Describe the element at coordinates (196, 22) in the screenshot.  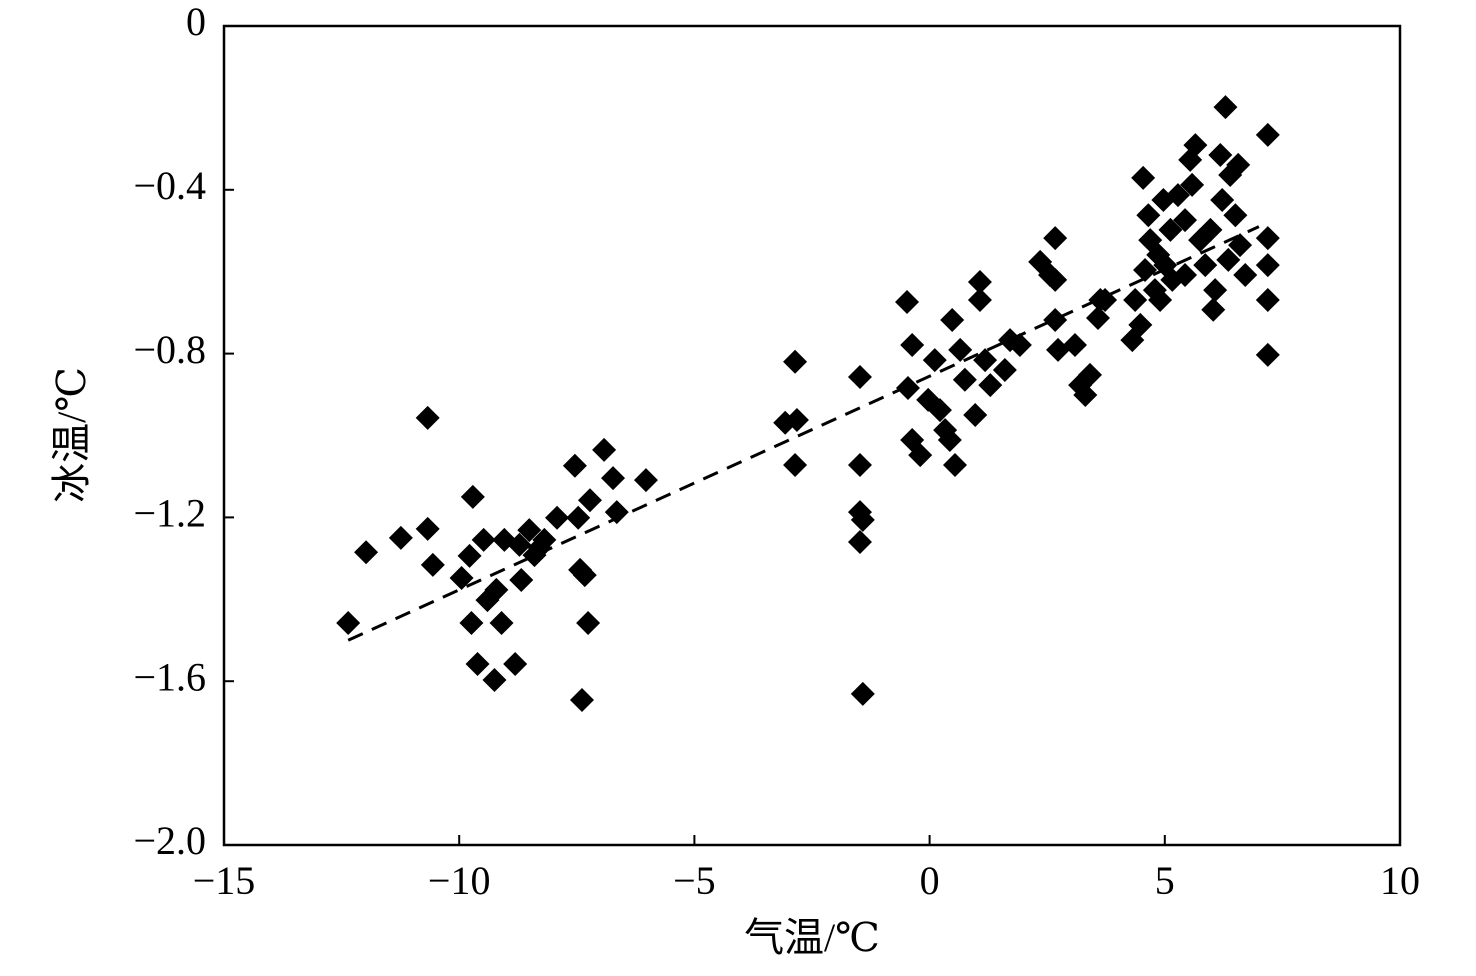
I see `y-tick-label: 0` at that location.